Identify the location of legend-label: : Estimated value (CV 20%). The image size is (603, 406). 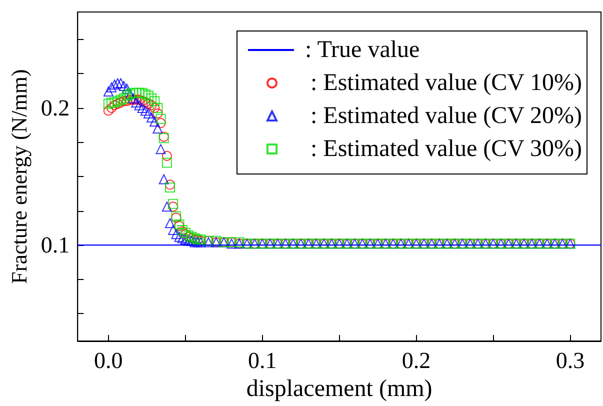
(446, 116).